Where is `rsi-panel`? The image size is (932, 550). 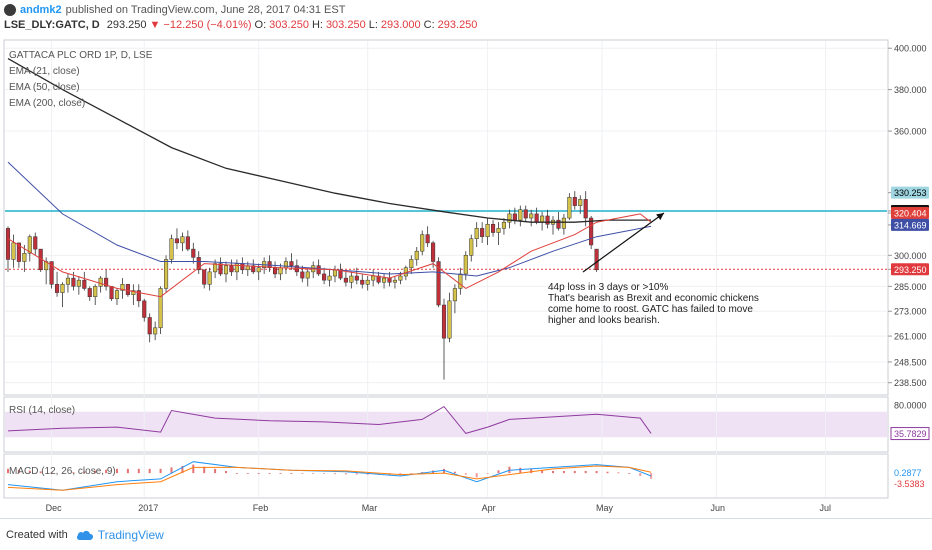
rsi-panel is located at coordinates (446, 424).